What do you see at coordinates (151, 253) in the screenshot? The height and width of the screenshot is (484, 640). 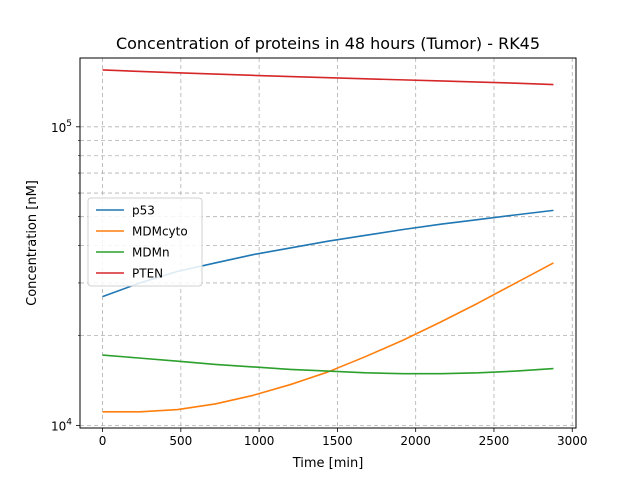 I see `legend-label-mdmn: MDMn` at bounding box center [151, 253].